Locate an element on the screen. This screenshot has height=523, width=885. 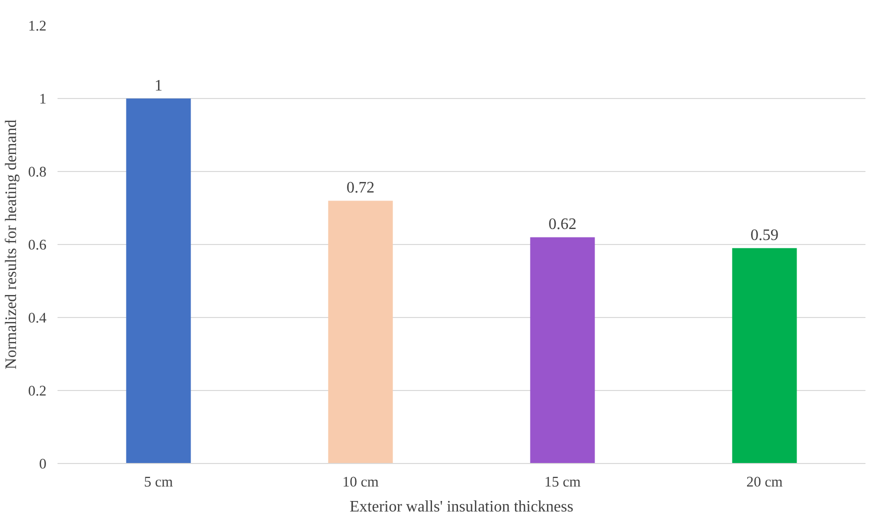
data-label: 1 is located at coordinates (158, 86).